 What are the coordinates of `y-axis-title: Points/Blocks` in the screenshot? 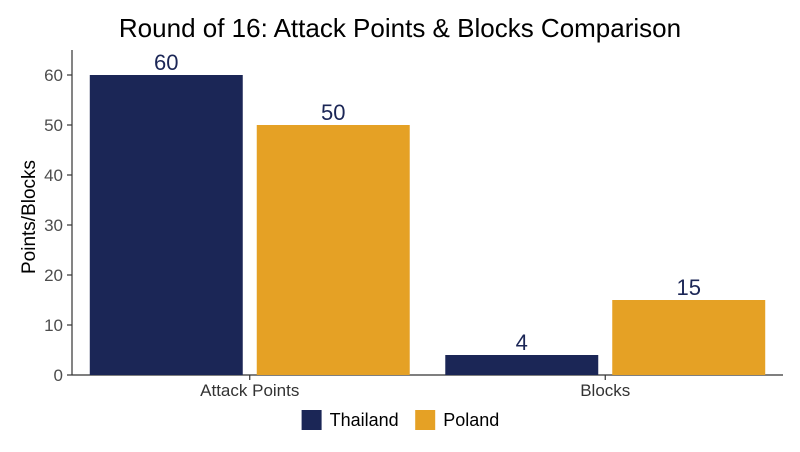 It's located at (29, 217).